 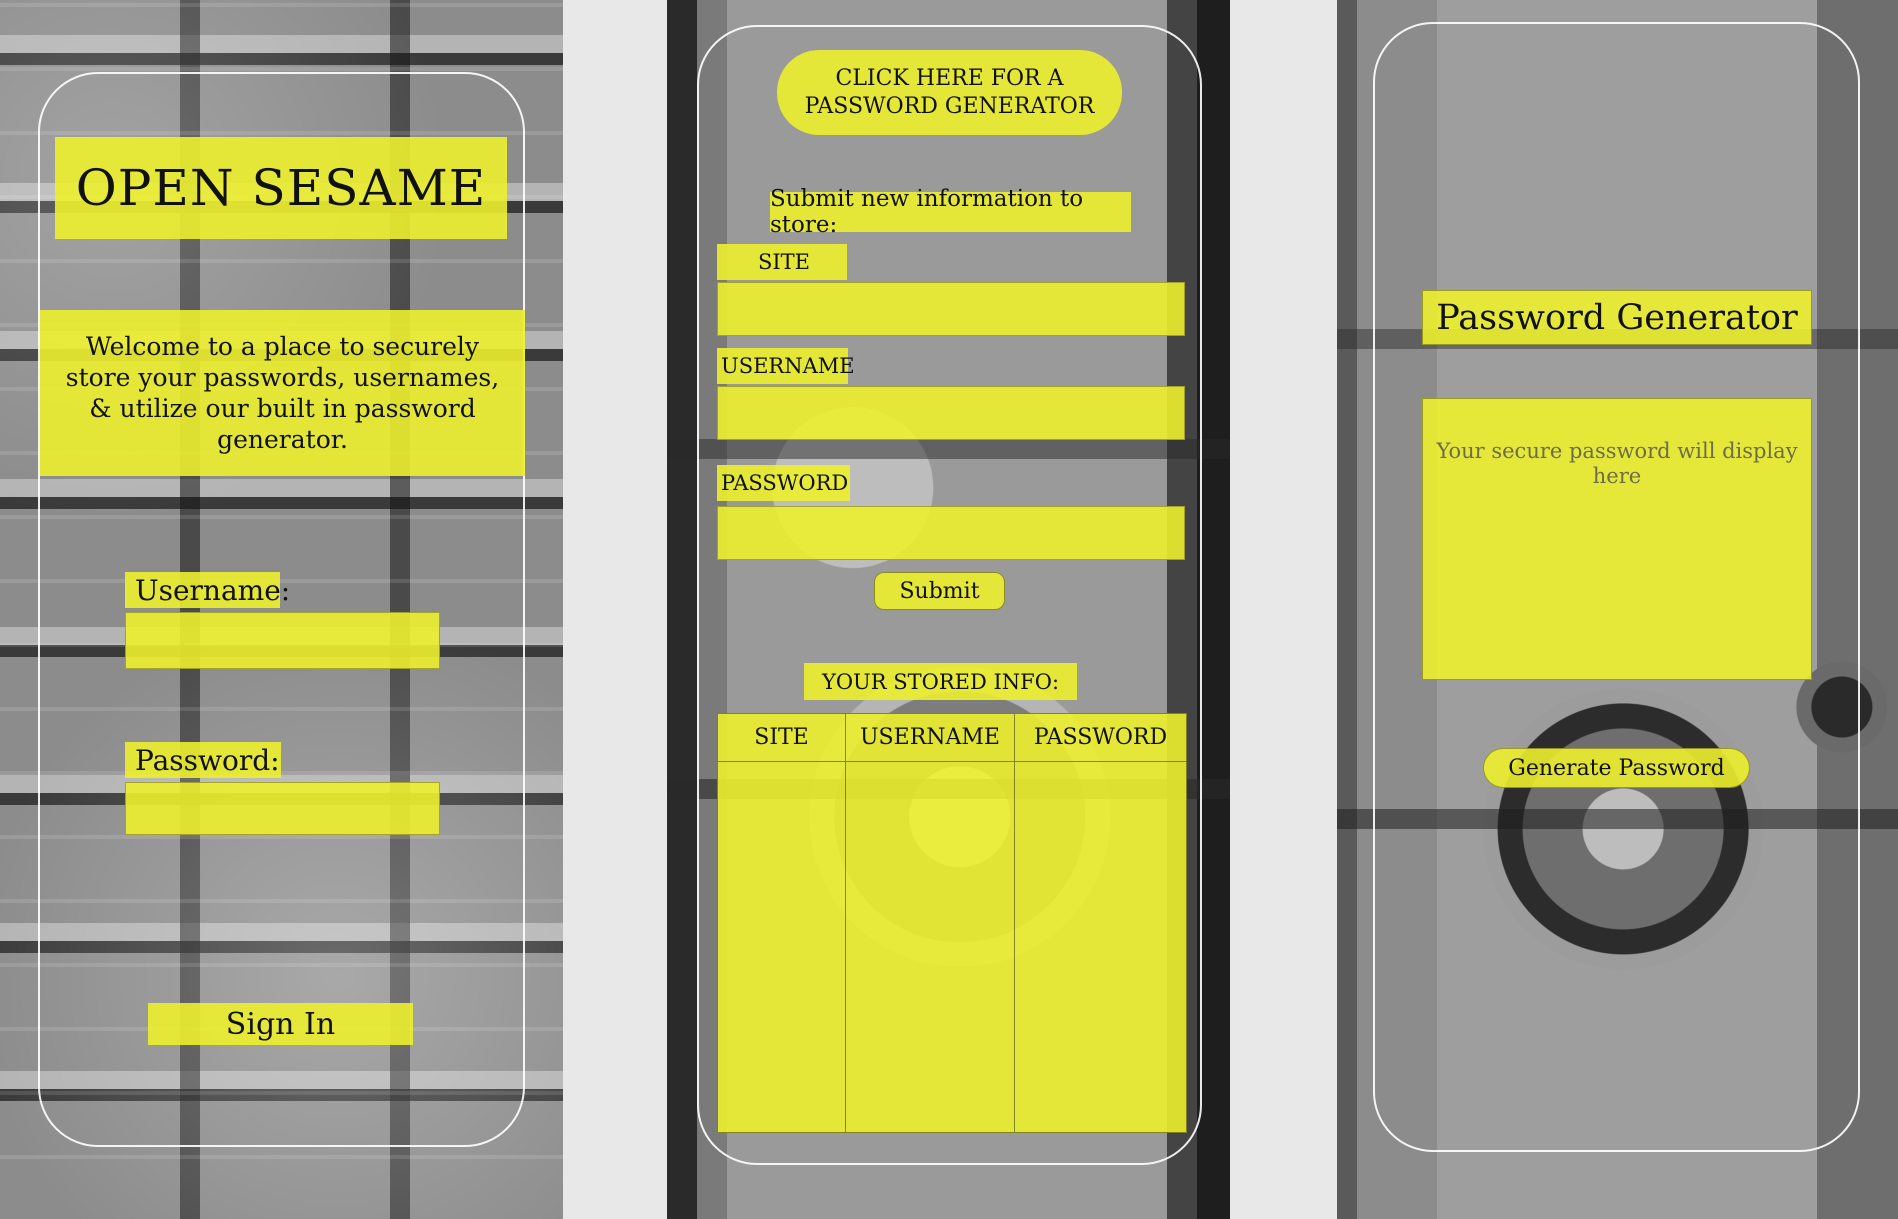 I want to click on stored-info-table: SITE USERNAME PASSWORD, so click(x=952, y=923).